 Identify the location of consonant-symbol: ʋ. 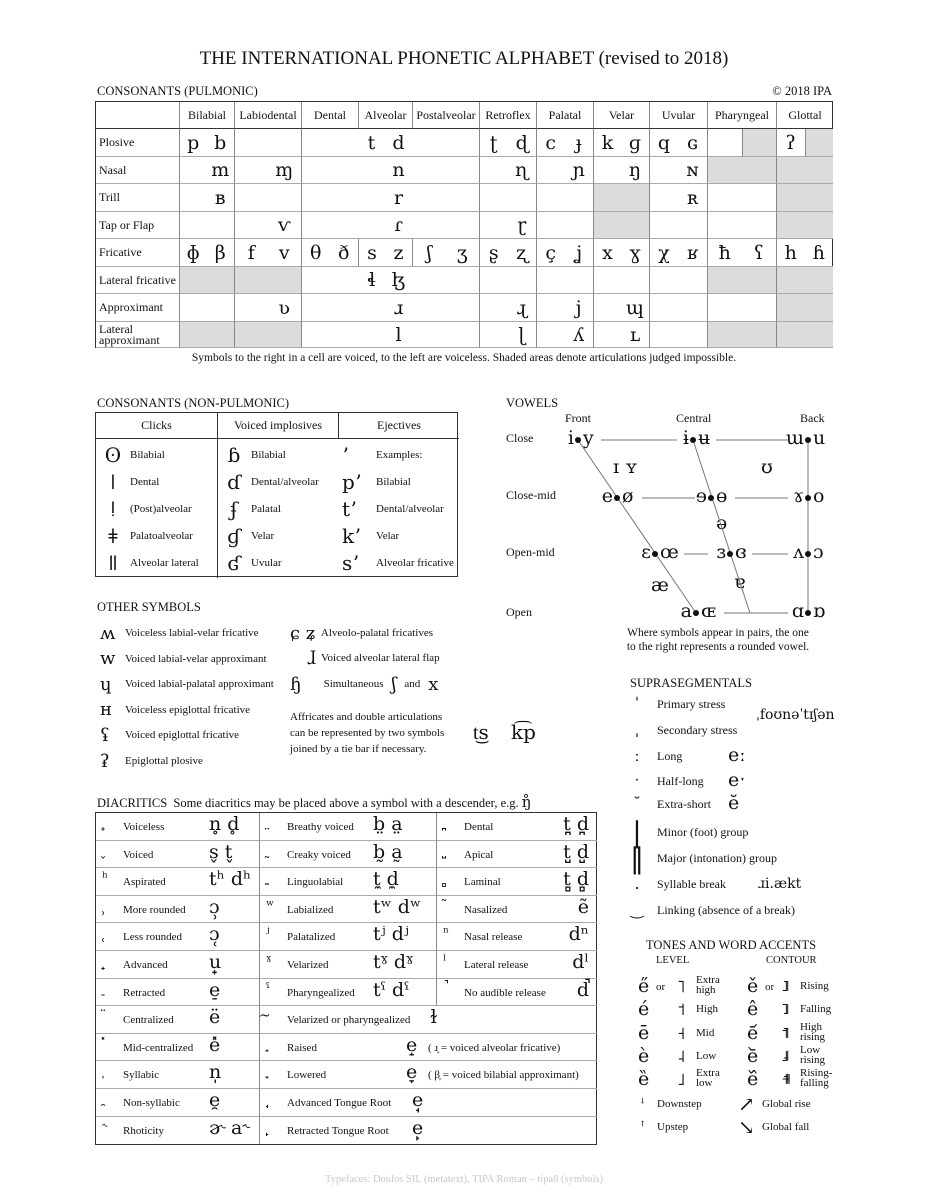
(284, 308).